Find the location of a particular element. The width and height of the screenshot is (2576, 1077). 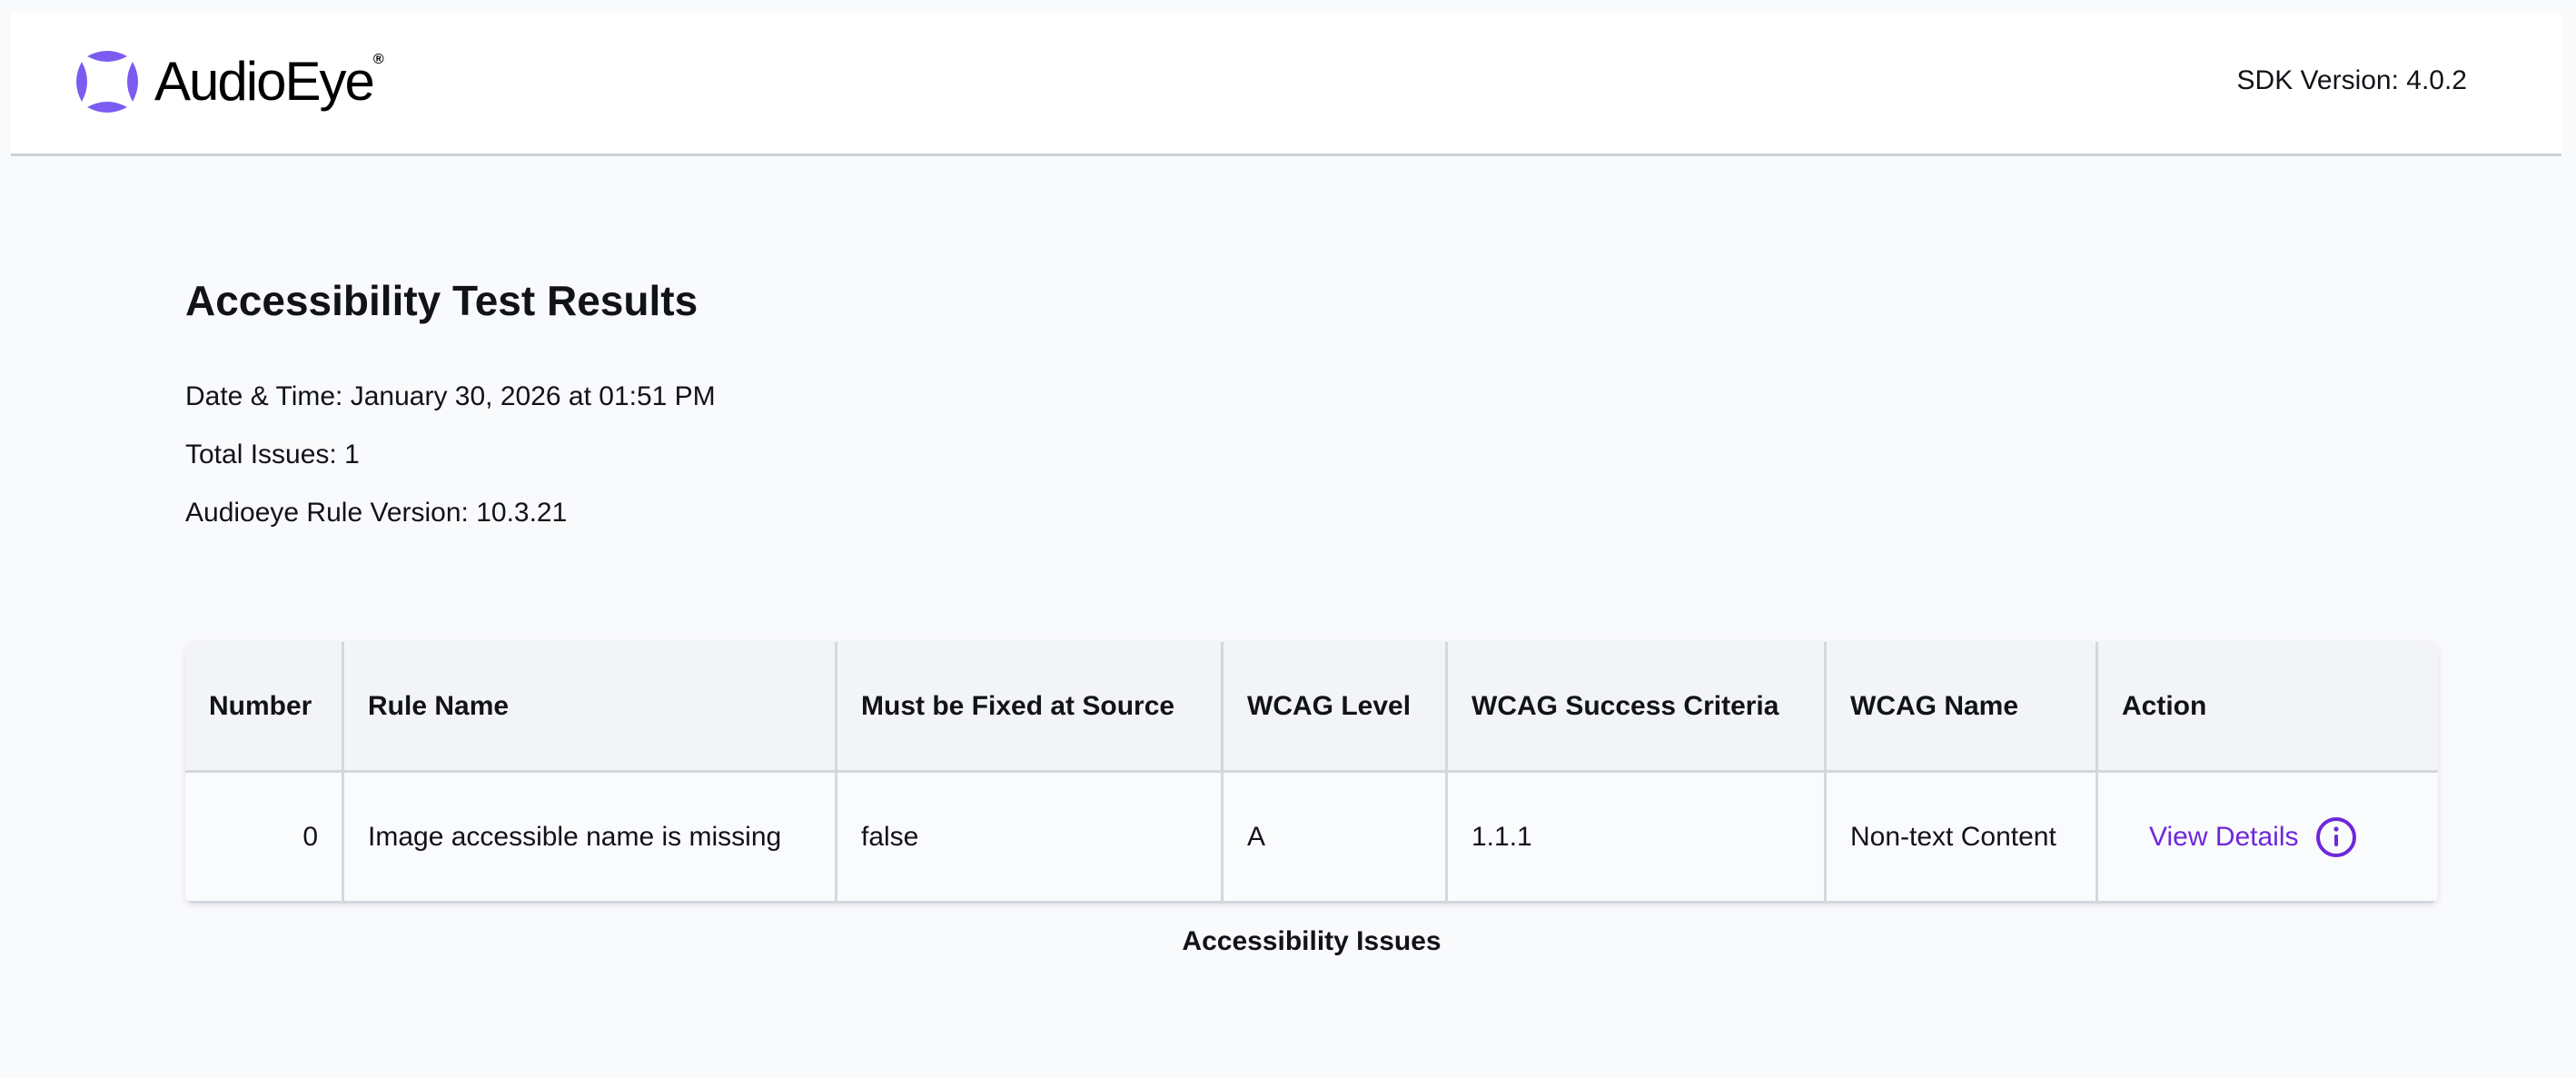

column-wcag-name: WCAG Name is located at coordinates (1960, 707).